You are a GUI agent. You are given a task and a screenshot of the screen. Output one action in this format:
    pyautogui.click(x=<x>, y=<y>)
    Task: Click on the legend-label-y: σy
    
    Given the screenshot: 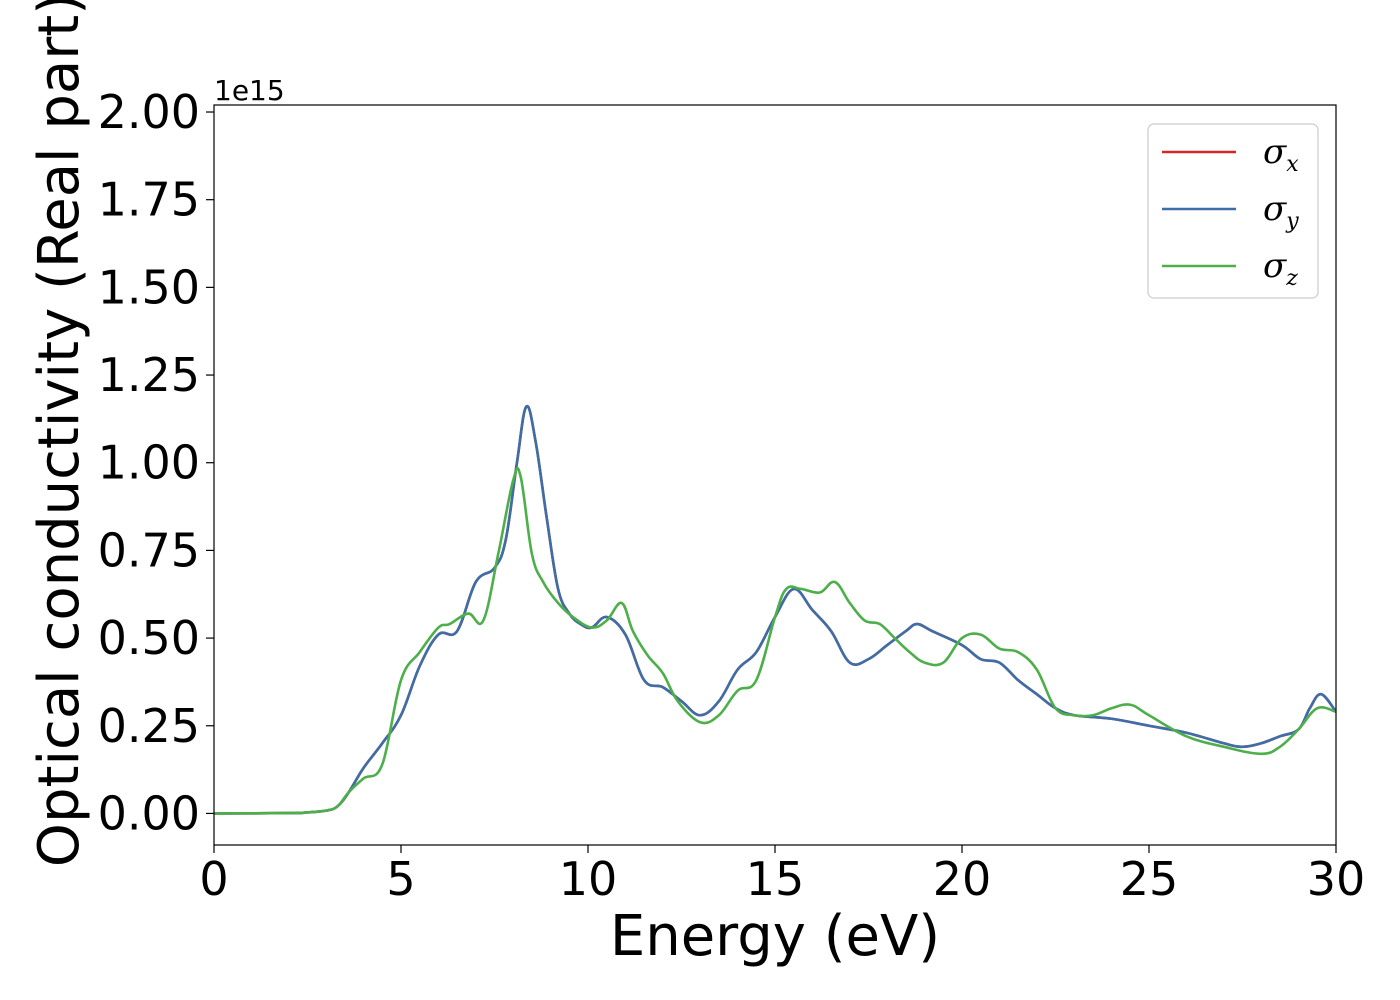 What is the action you would take?
    pyautogui.click(x=1281, y=211)
    